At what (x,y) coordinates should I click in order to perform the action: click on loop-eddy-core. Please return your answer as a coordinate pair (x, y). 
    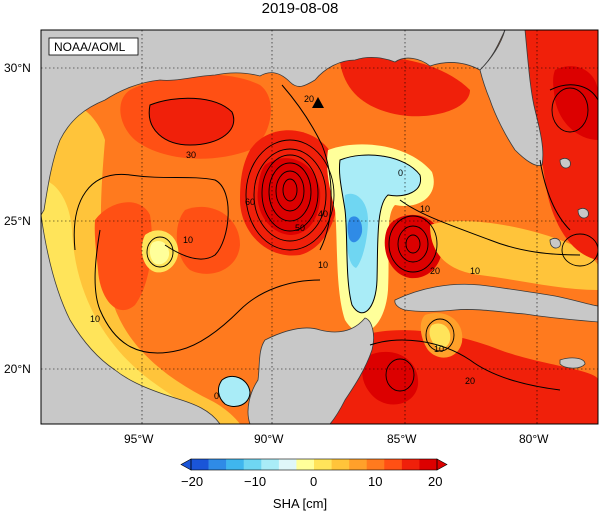
    Looking at the image, I should click on (289, 196).